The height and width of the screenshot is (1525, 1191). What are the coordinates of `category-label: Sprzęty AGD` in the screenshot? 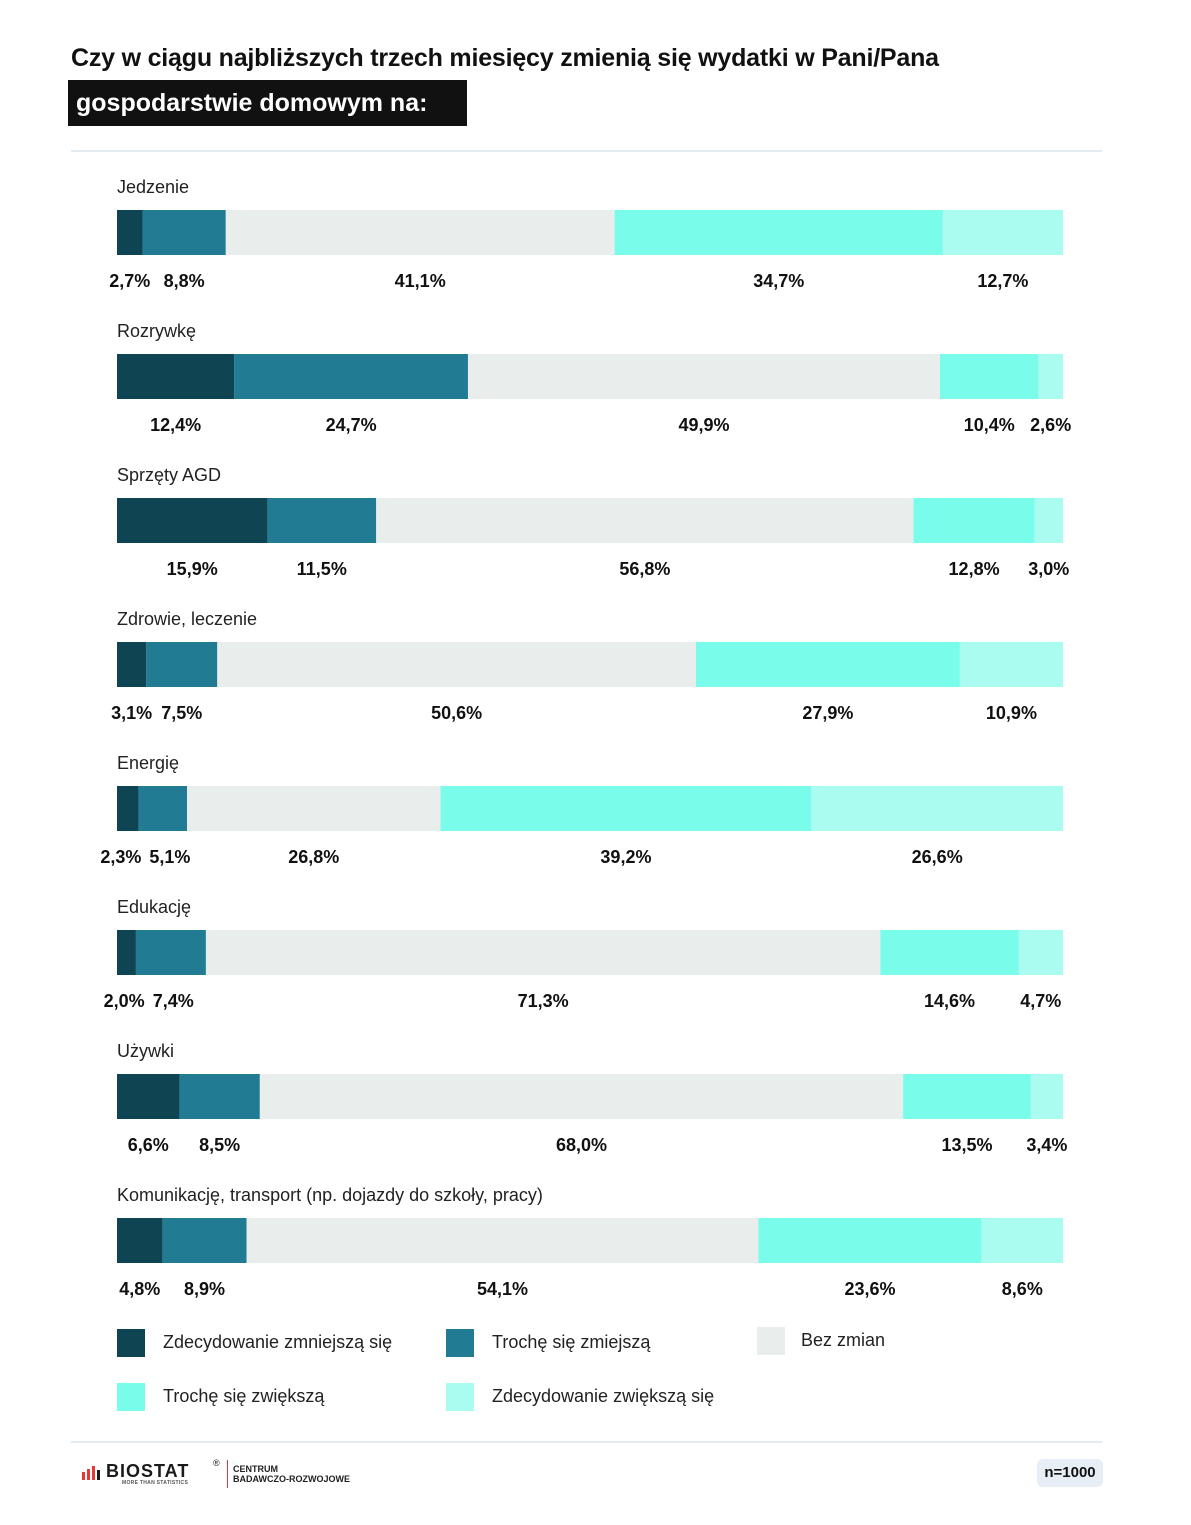 It's located at (169, 475).